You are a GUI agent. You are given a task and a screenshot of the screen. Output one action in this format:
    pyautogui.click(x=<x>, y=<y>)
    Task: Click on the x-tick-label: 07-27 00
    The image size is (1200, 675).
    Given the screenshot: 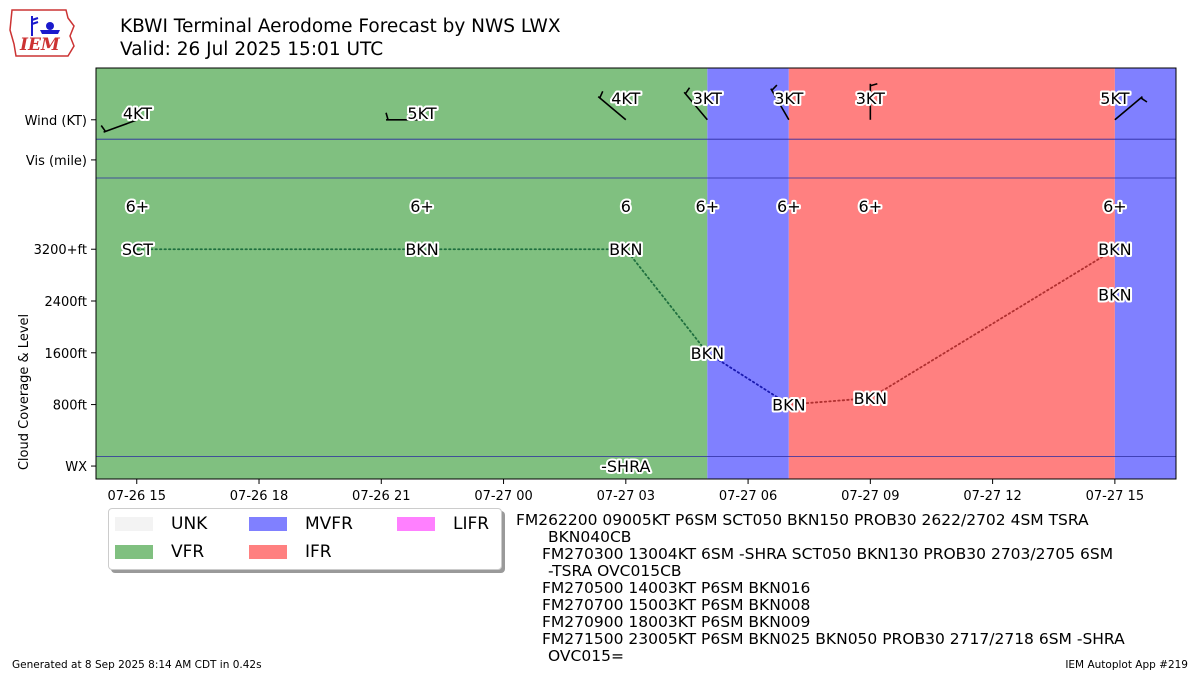 What is the action you would take?
    pyautogui.click(x=503, y=496)
    